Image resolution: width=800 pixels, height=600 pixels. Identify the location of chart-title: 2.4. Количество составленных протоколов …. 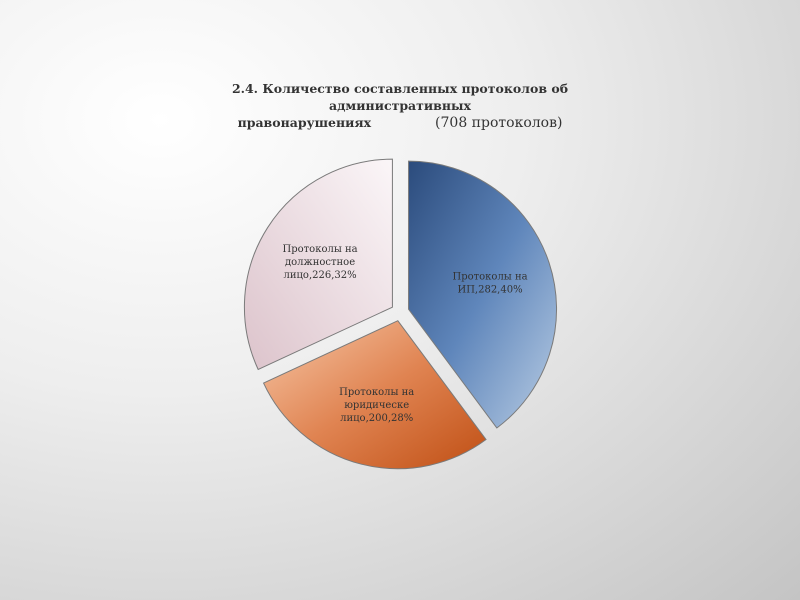
(400, 106).